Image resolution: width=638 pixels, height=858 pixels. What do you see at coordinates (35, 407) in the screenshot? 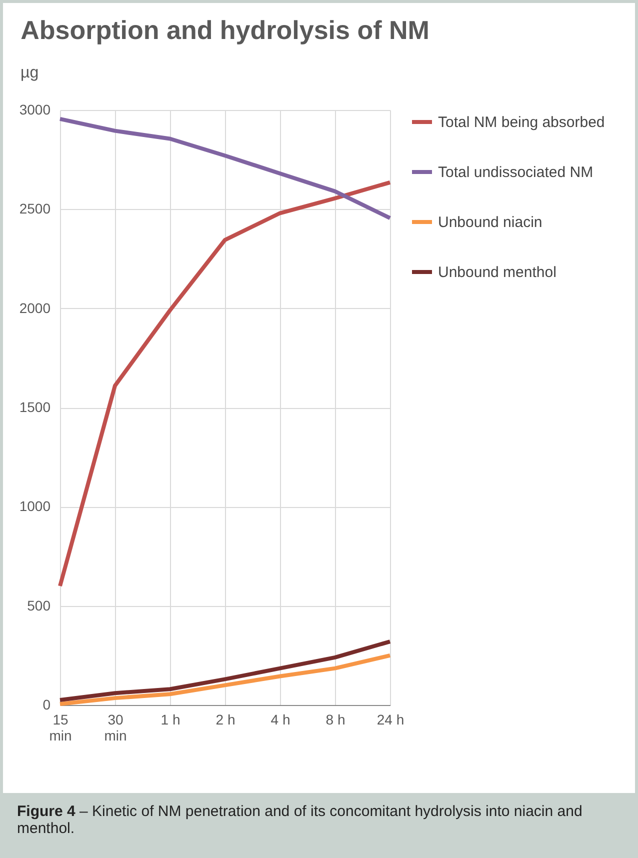
I see `y-tick-label: 1500` at bounding box center [35, 407].